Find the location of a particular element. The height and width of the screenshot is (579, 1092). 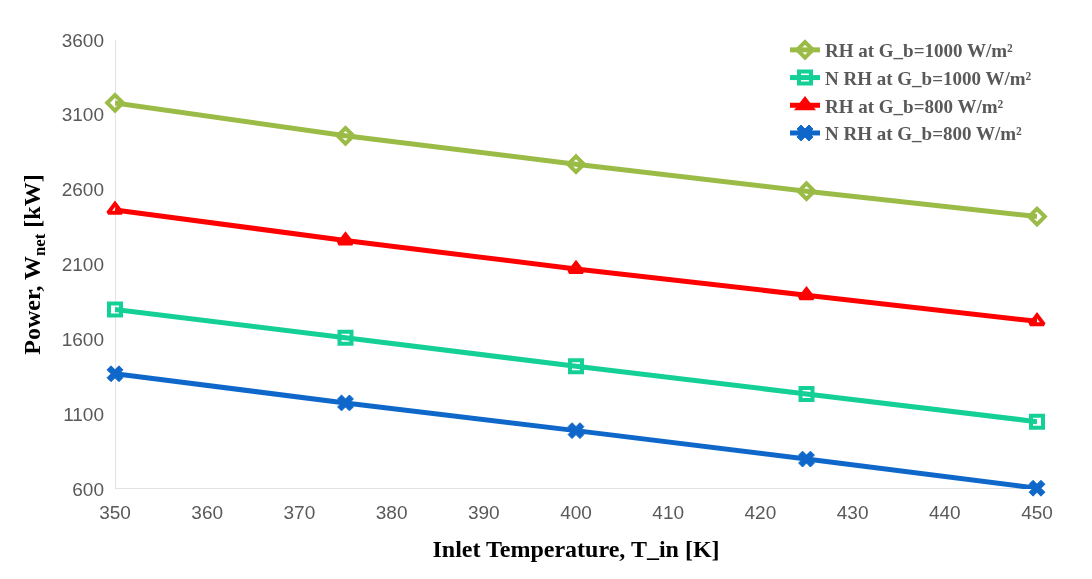

y-tick-label: 600 is located at coordinates (88, 489).